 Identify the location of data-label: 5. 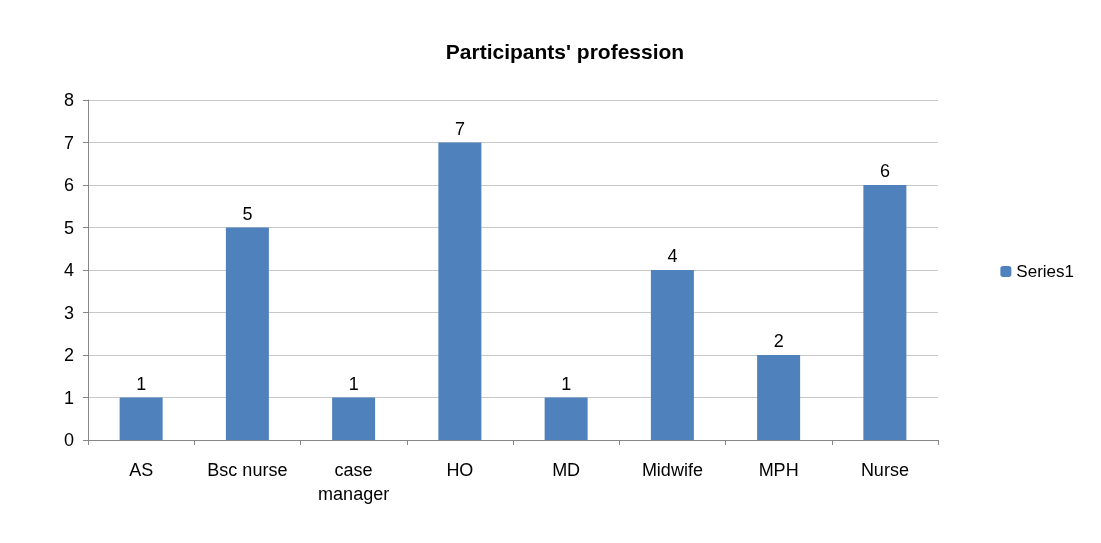
(247, 213).